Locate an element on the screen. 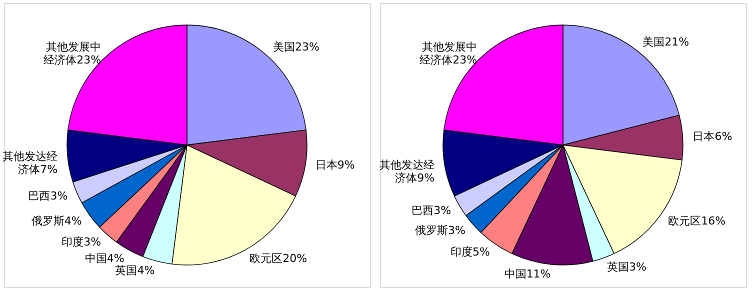 The width and height of the screenshot is (753, 290). slice-label: 美国21% is located at coordinates (666, 41).